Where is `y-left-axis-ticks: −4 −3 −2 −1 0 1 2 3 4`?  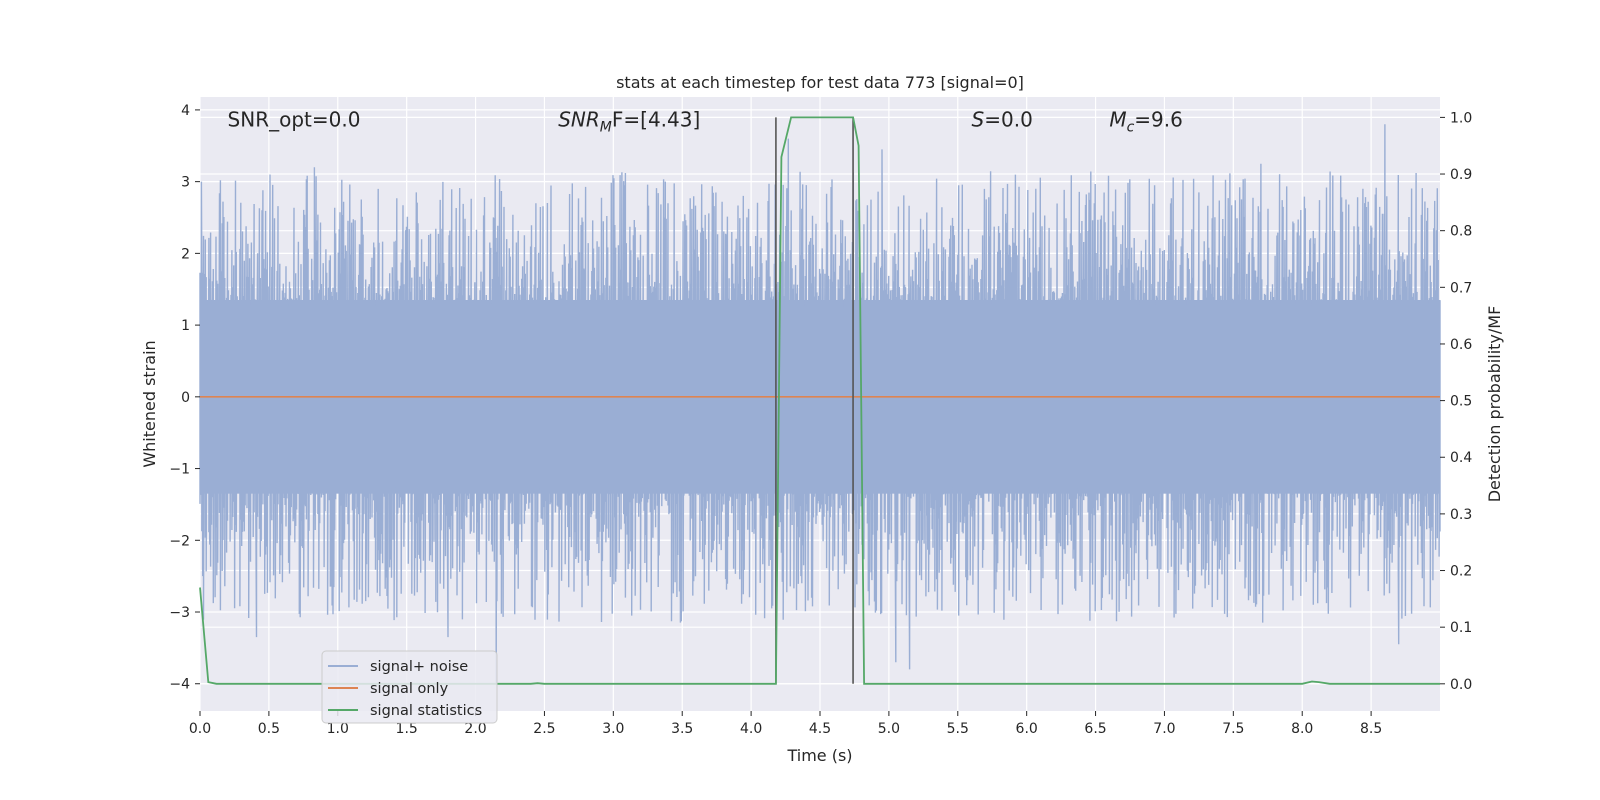 y-left-axis-ticks: −4 −3 −2 −1 0 1 2 3 4 is located at coordinates (184, 398).